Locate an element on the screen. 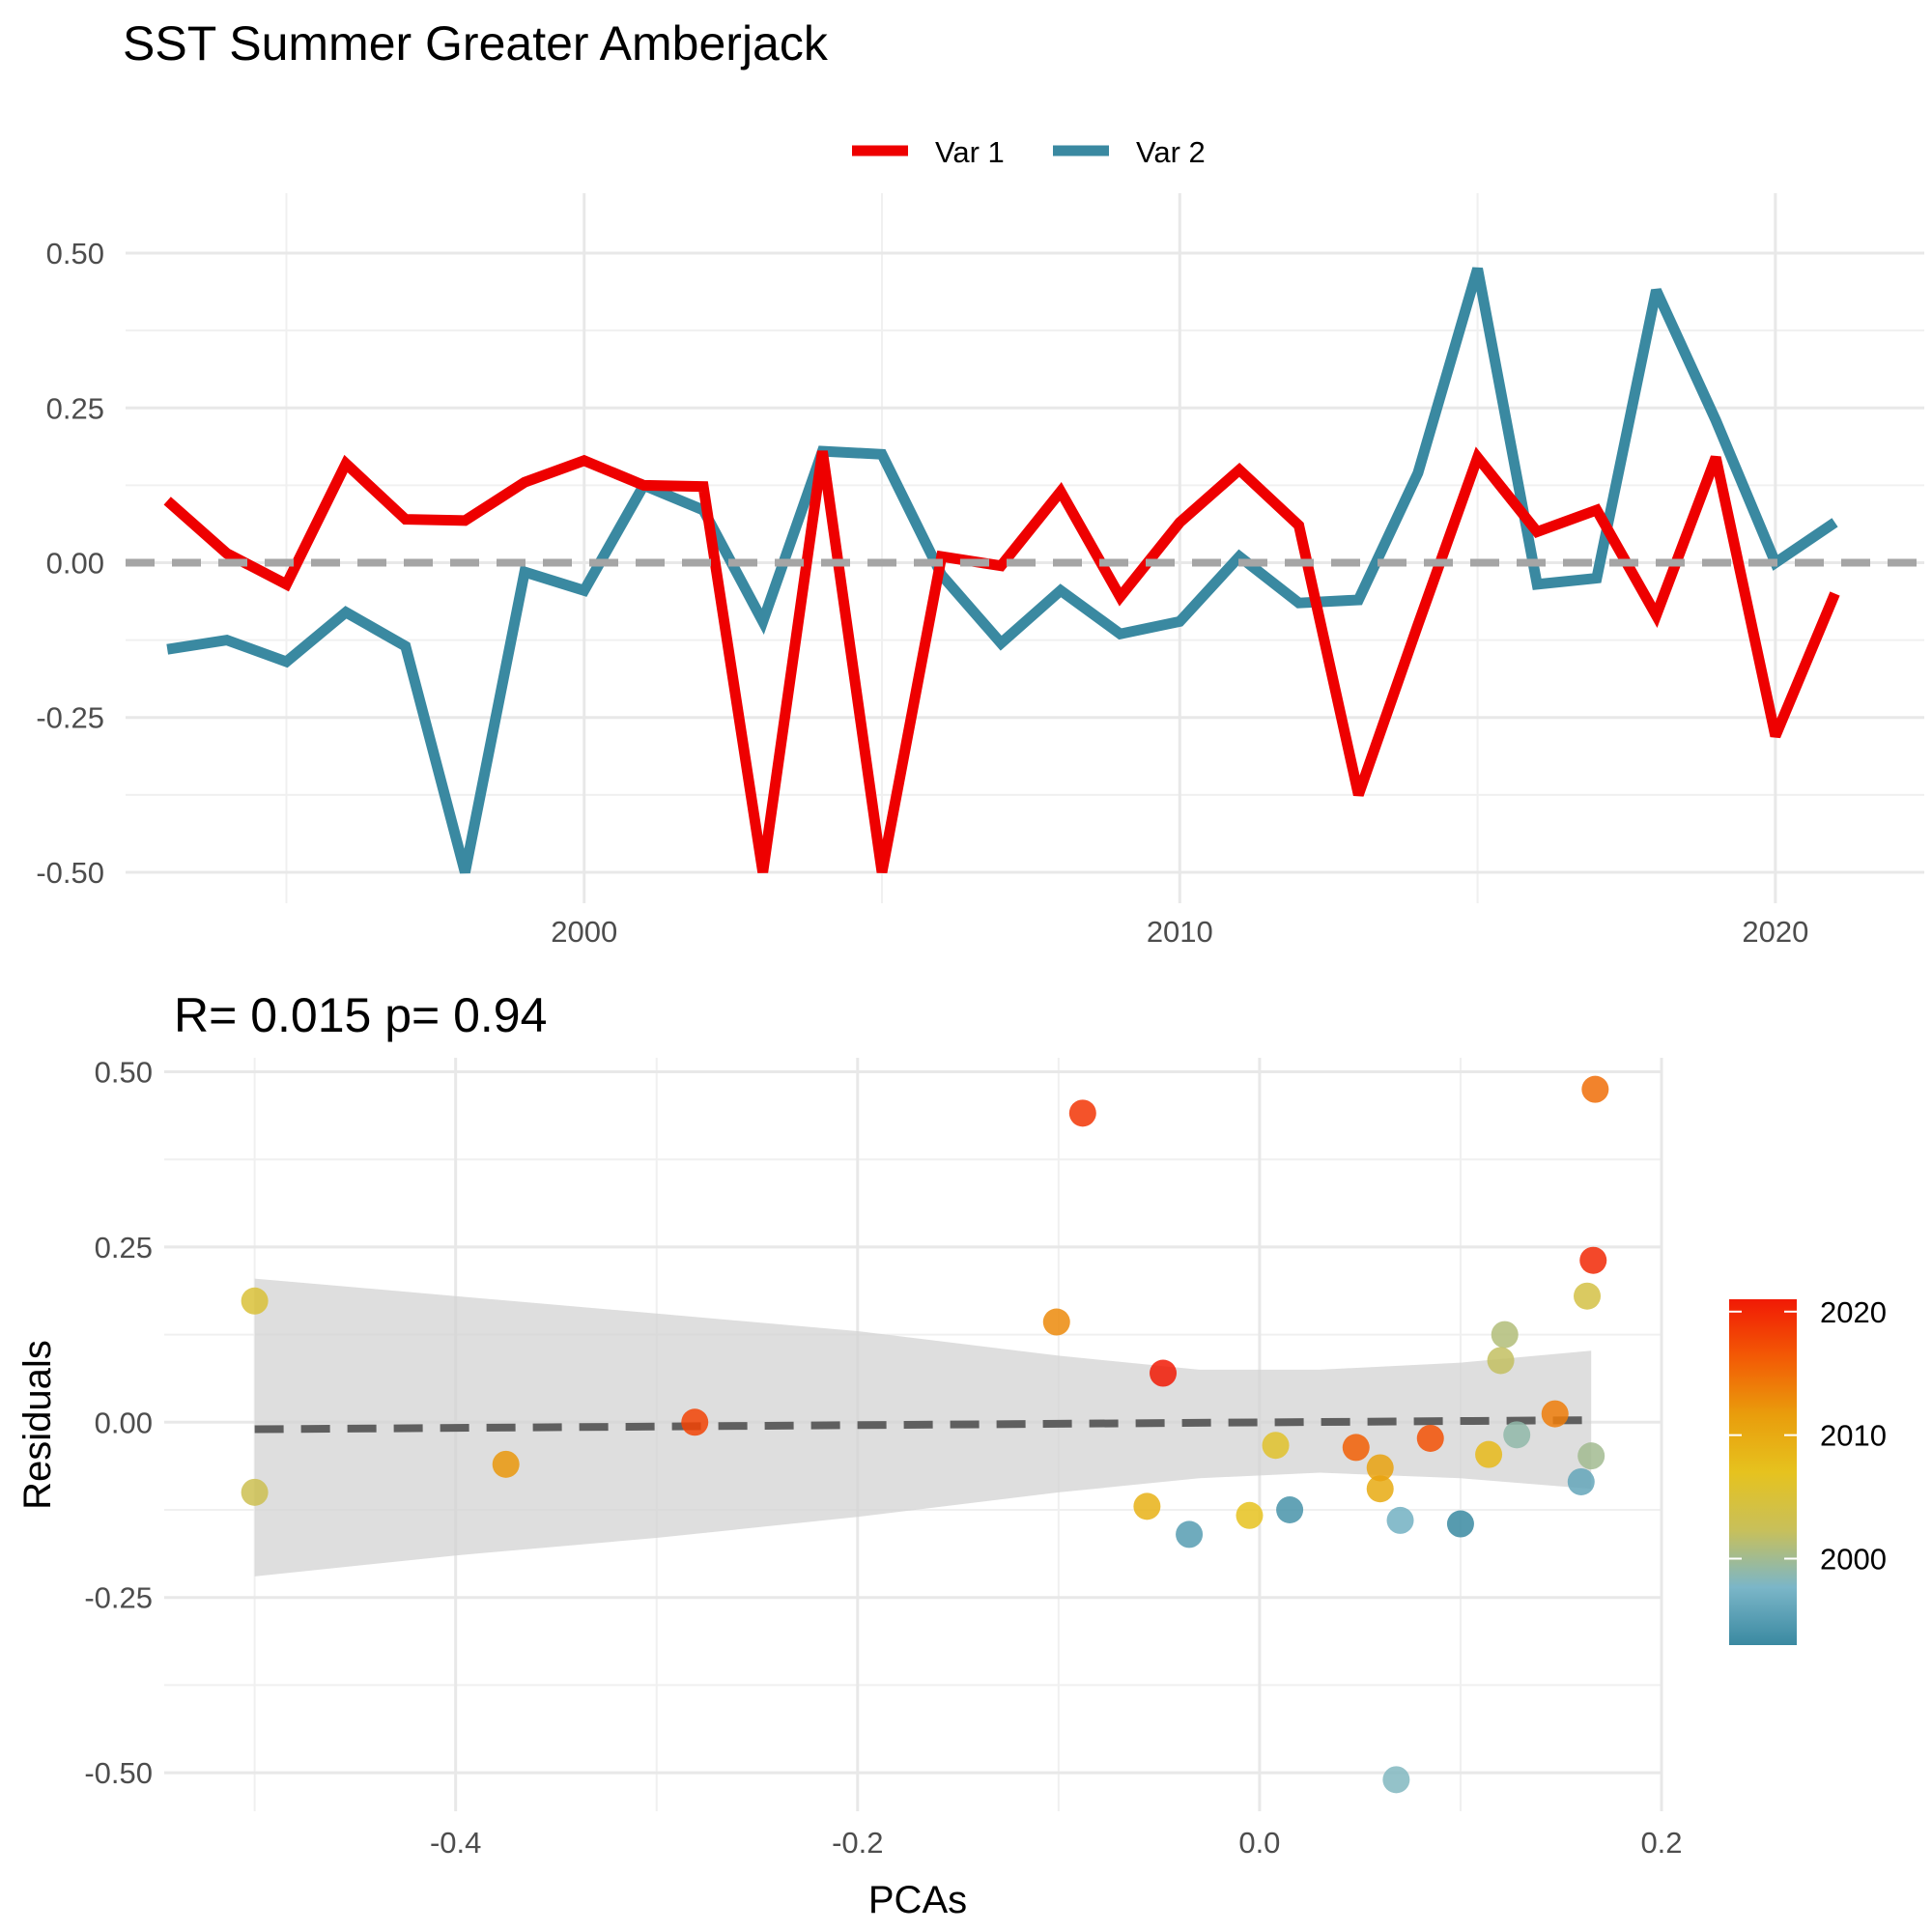  regression-line is located at coordinates (923, 1425).